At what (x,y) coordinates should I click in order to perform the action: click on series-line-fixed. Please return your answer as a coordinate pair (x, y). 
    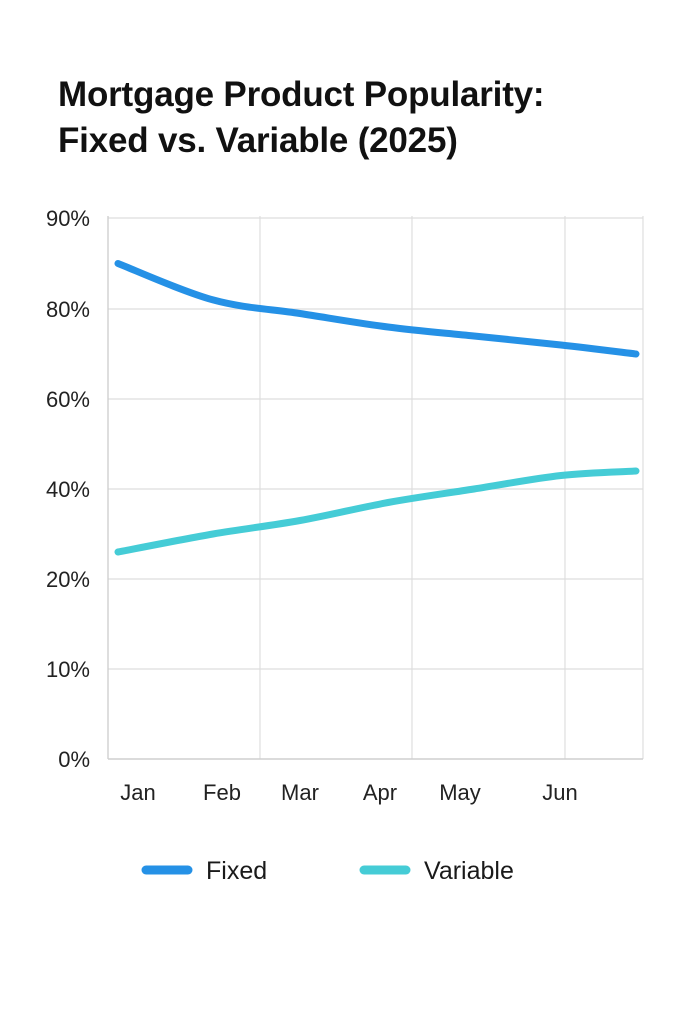
    Looking at the image, I should click on (377, 309).